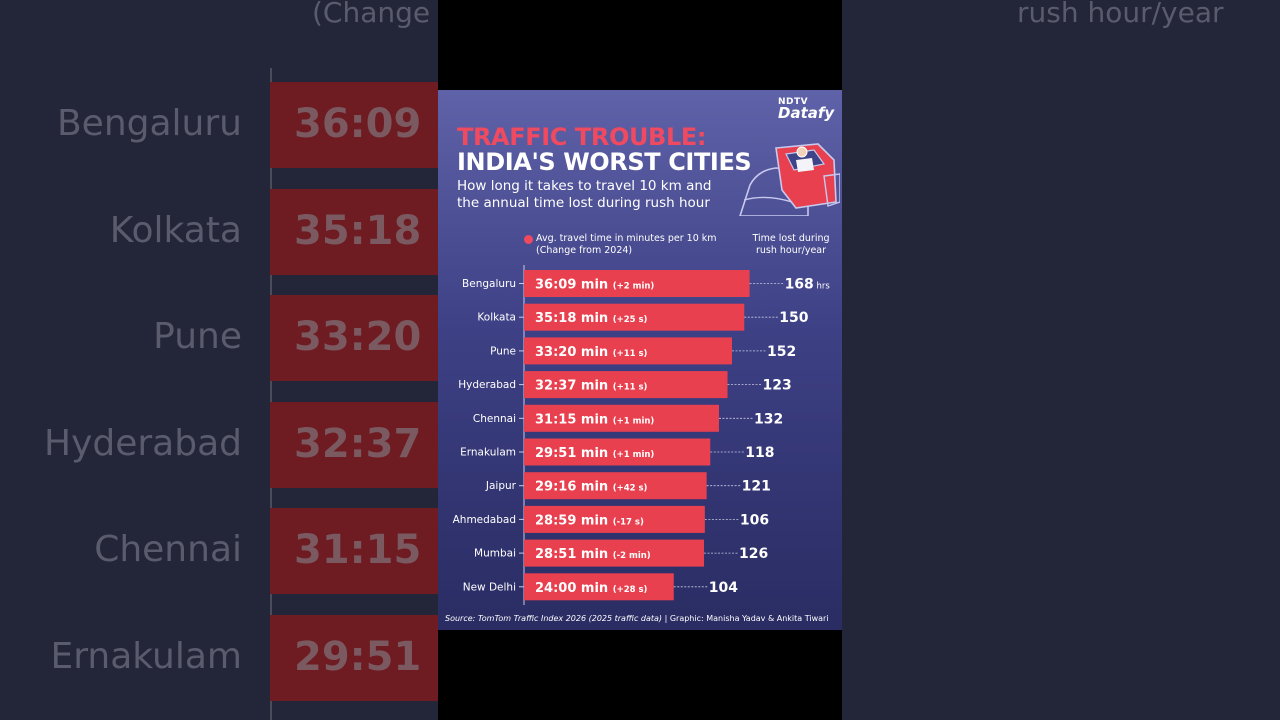  What do you see at coordinates (589, 520) in the screenshot?
I see `travel-time-label: 28:59 min (-17 s)` at bounding box center [589, 520].